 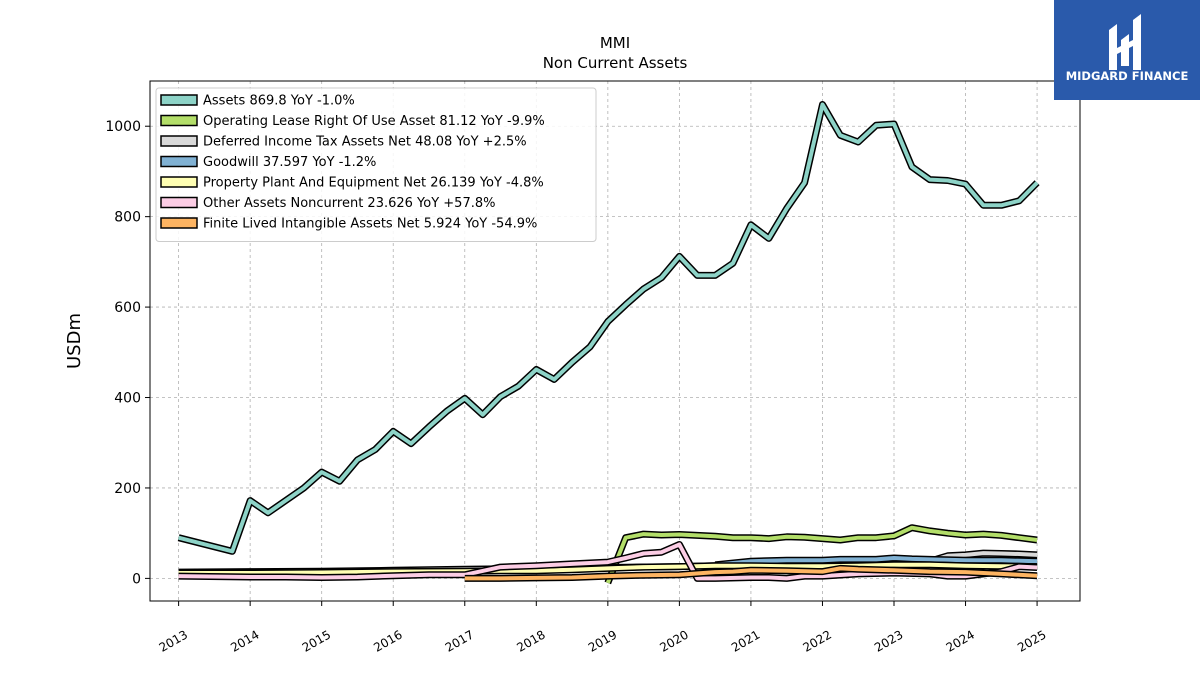 I want to click on legend-label: Assets 869.8 YoY -1.0%, so click(x=279, y=101).